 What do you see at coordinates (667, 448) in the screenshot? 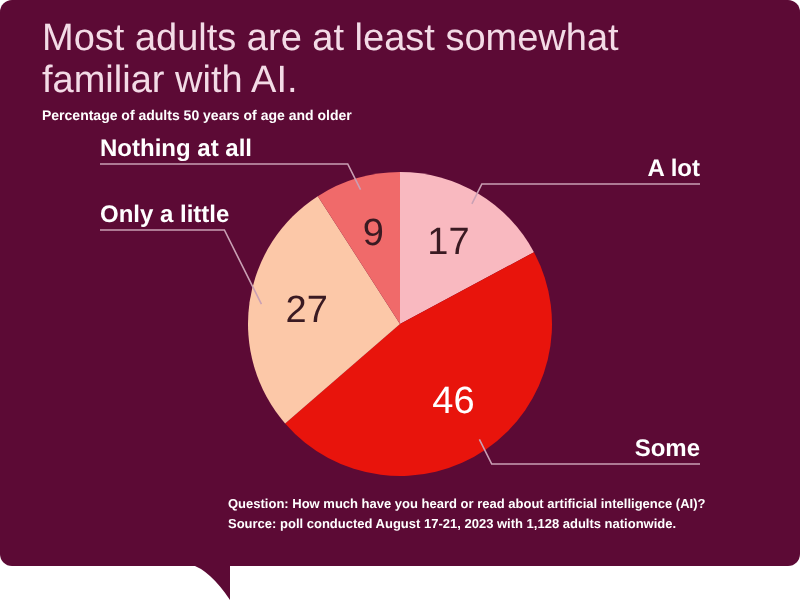
I see `slice-label: Some` at bounding box center [667, 448].